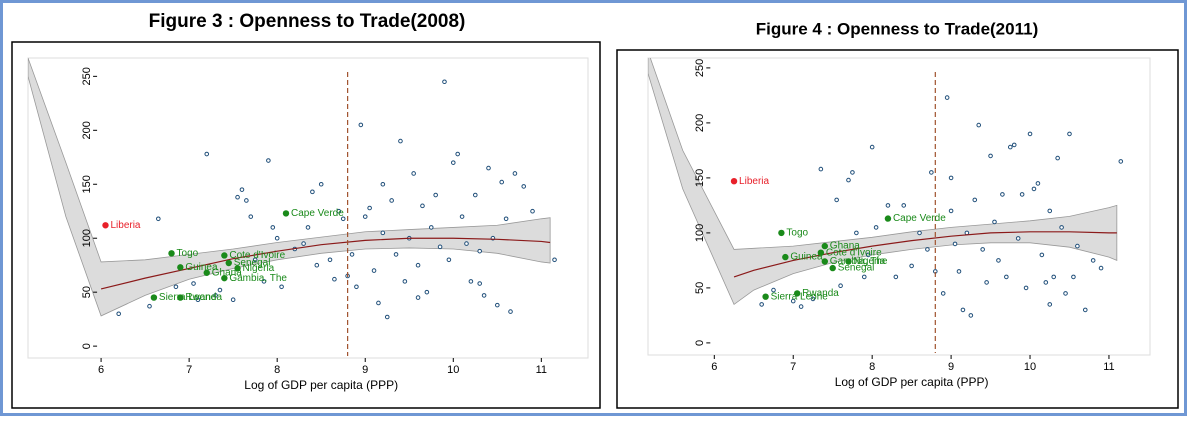 Image resolution: width=1187 pixels, height=421 pixels. What do you see at coordinates (252, 263) in the screenshot?
I see `point-label: Senegal` at bounding box center [252, 263].